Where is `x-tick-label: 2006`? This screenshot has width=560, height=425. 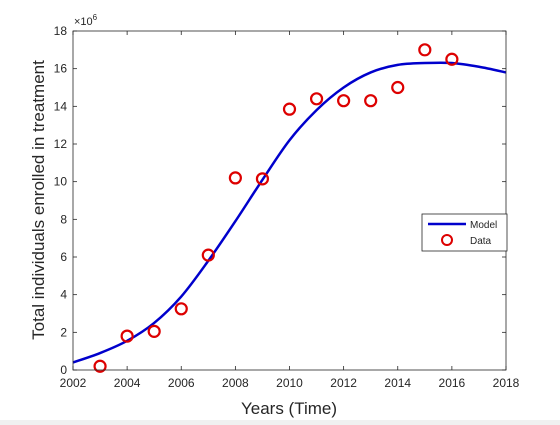 x-tick-label: 2006 is located at coordinates (181, 383).